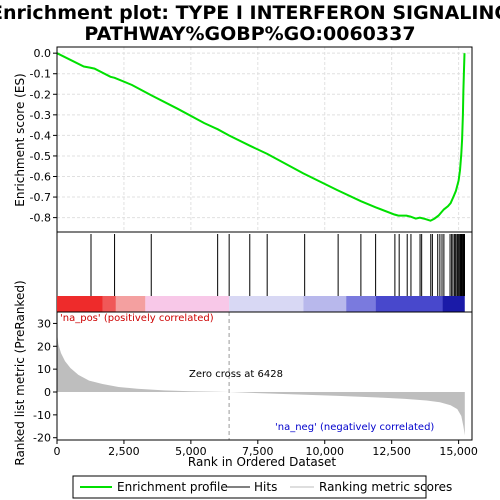  Describe the element at coordinates (43, 53) in the screenshot. I see `es-y-tick-label: 0.0` at that location.